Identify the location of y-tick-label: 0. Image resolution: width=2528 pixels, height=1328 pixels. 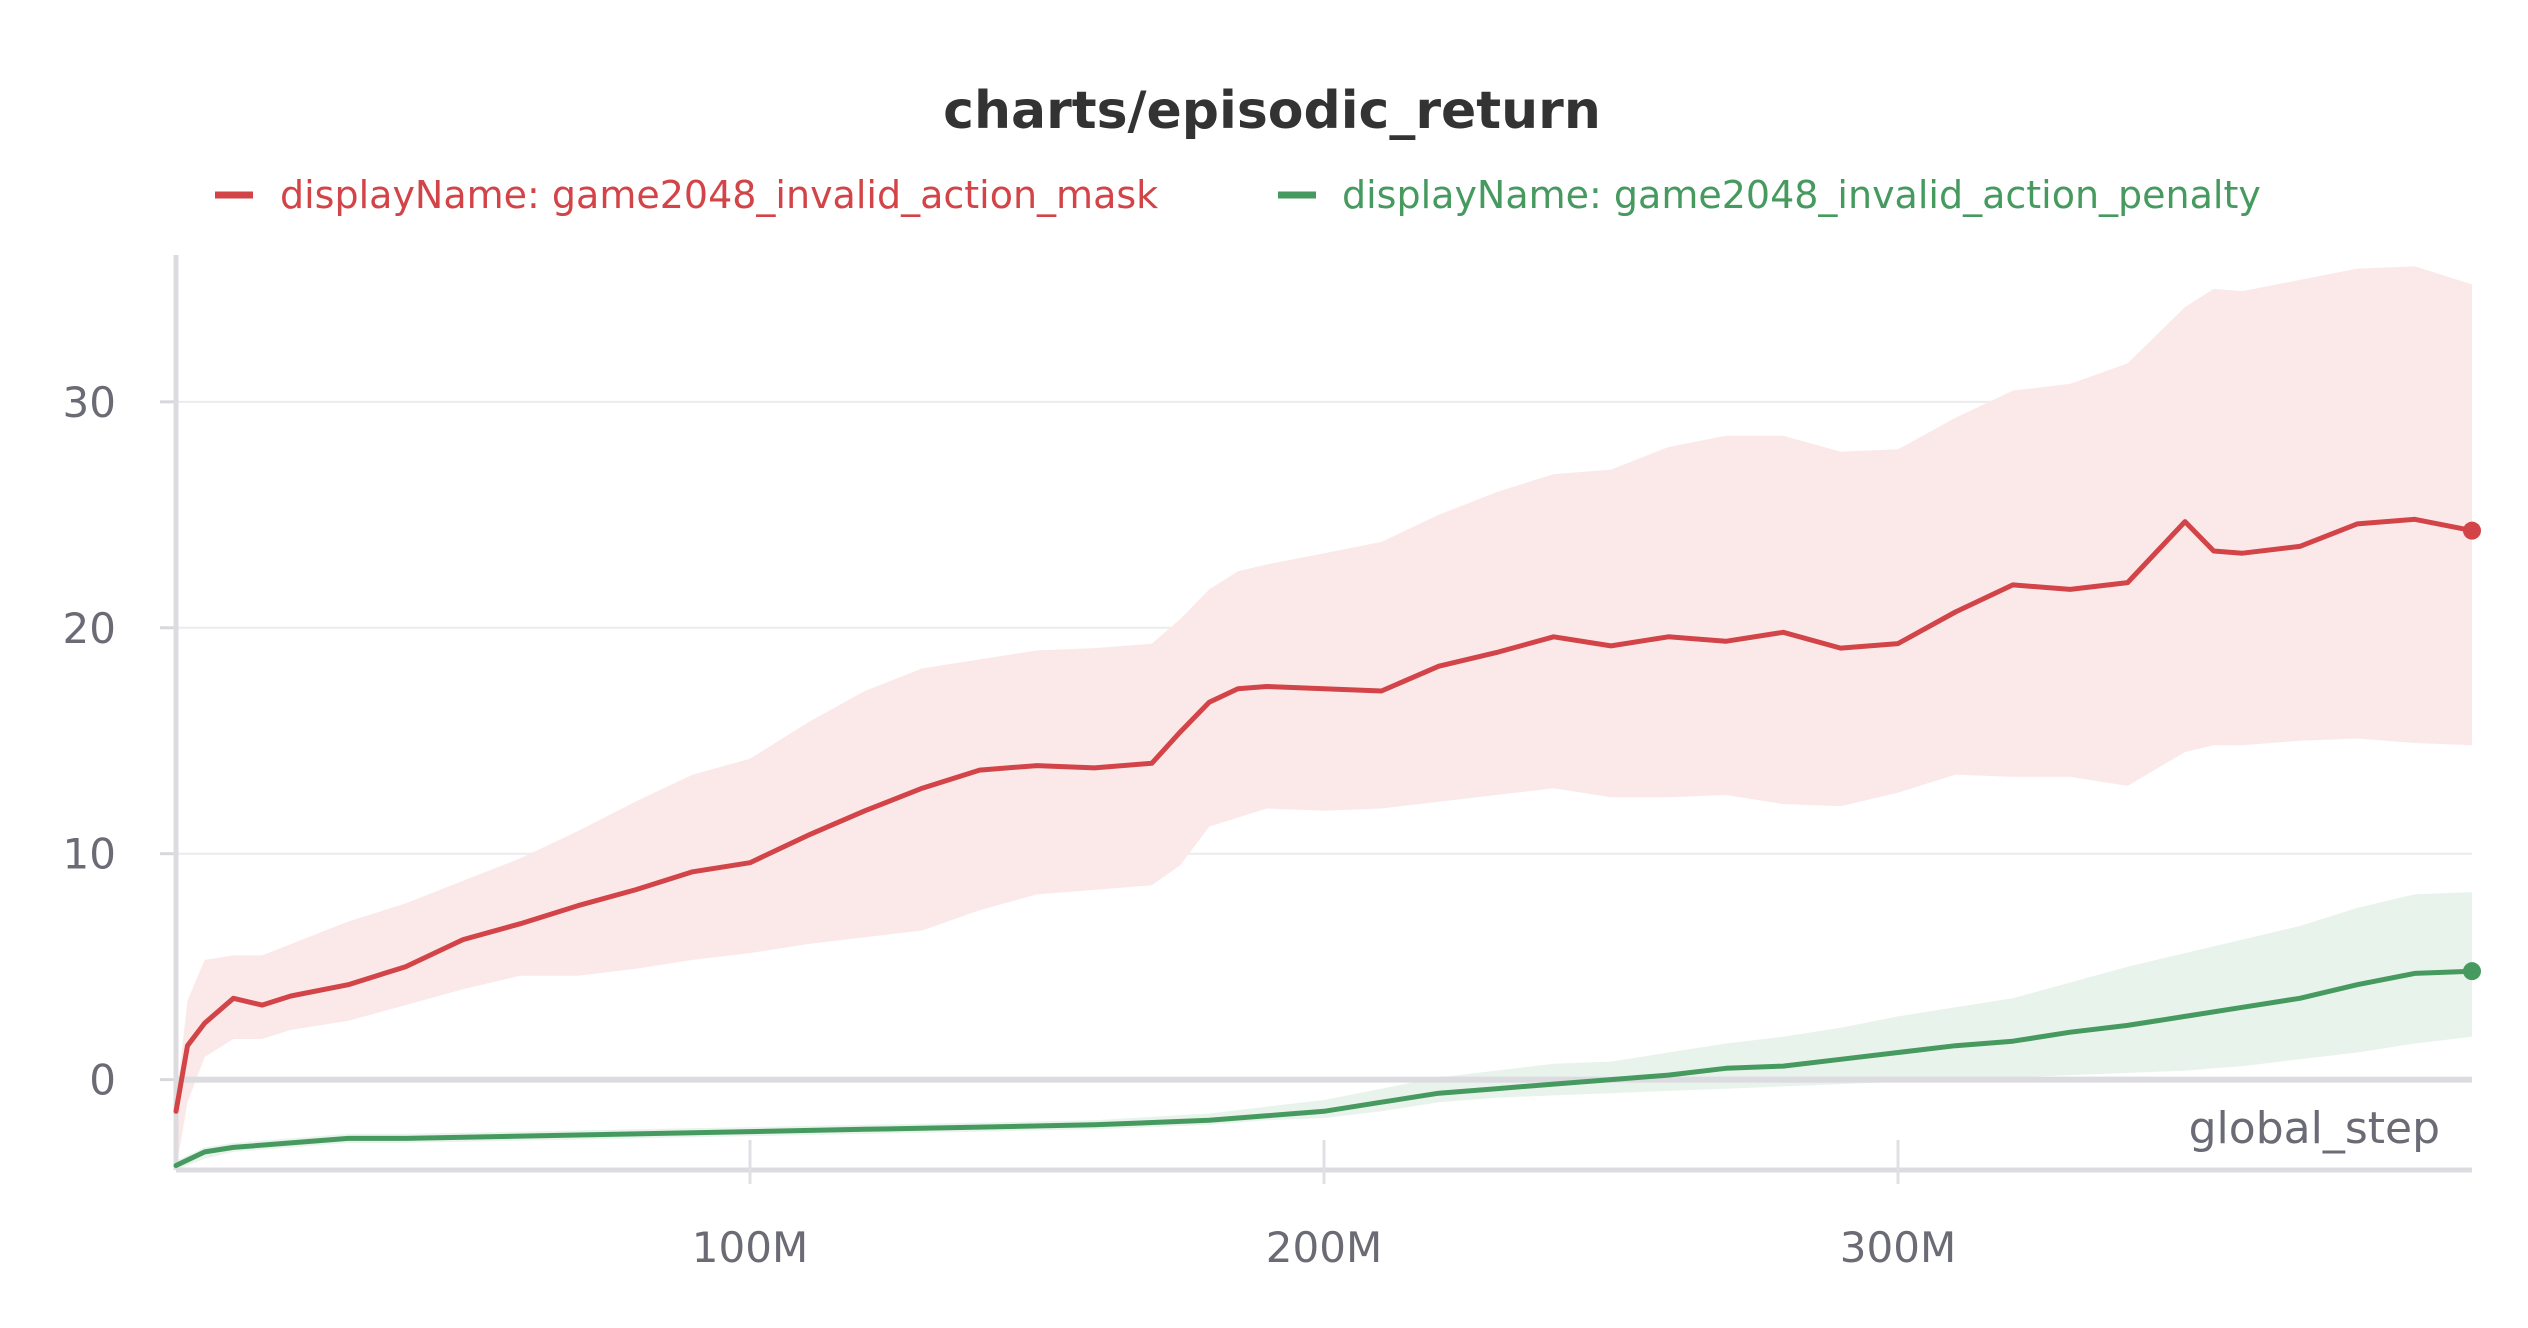
(102, 1080).